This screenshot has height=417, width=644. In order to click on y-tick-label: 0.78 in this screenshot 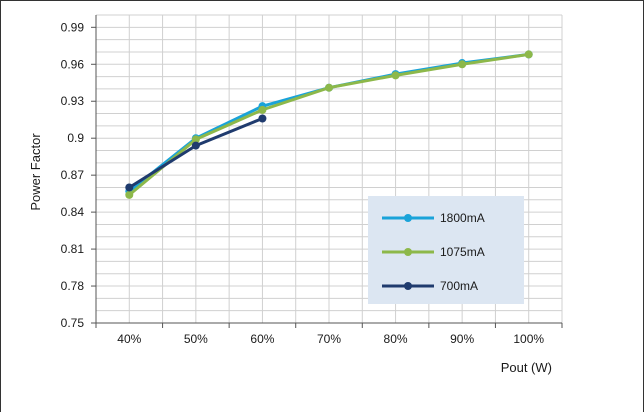, I will do `click(73, 286)`.